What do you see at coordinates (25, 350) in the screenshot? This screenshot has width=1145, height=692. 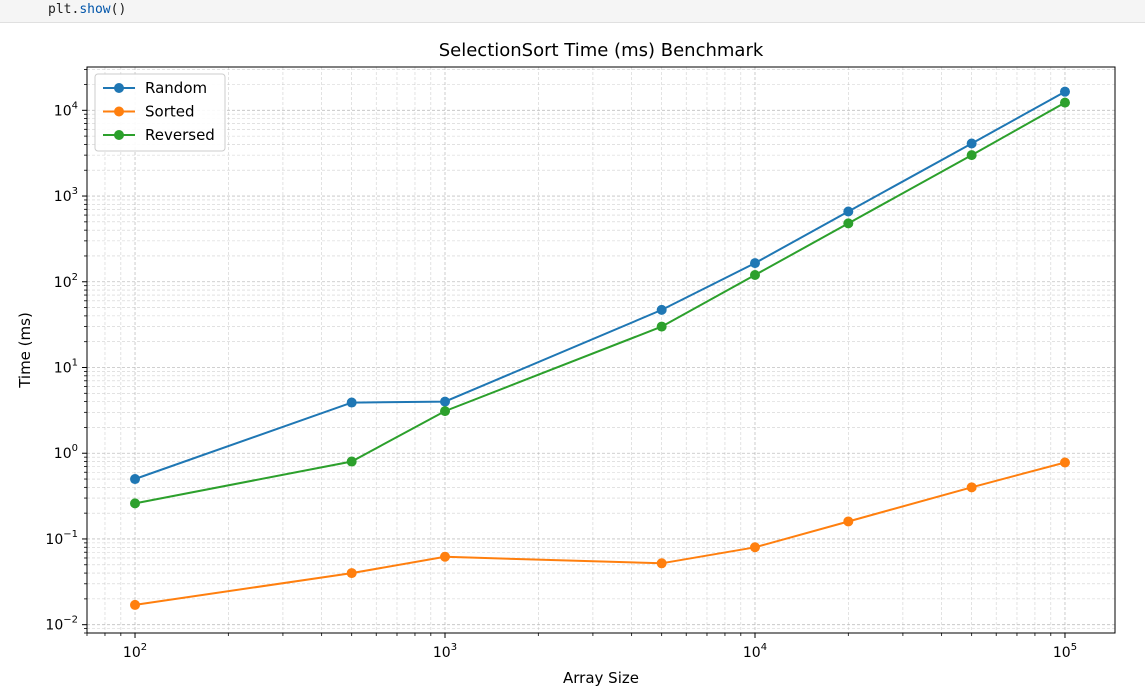 I see `y-axis-label: Time (ms)` at bounding box center [25, 350].